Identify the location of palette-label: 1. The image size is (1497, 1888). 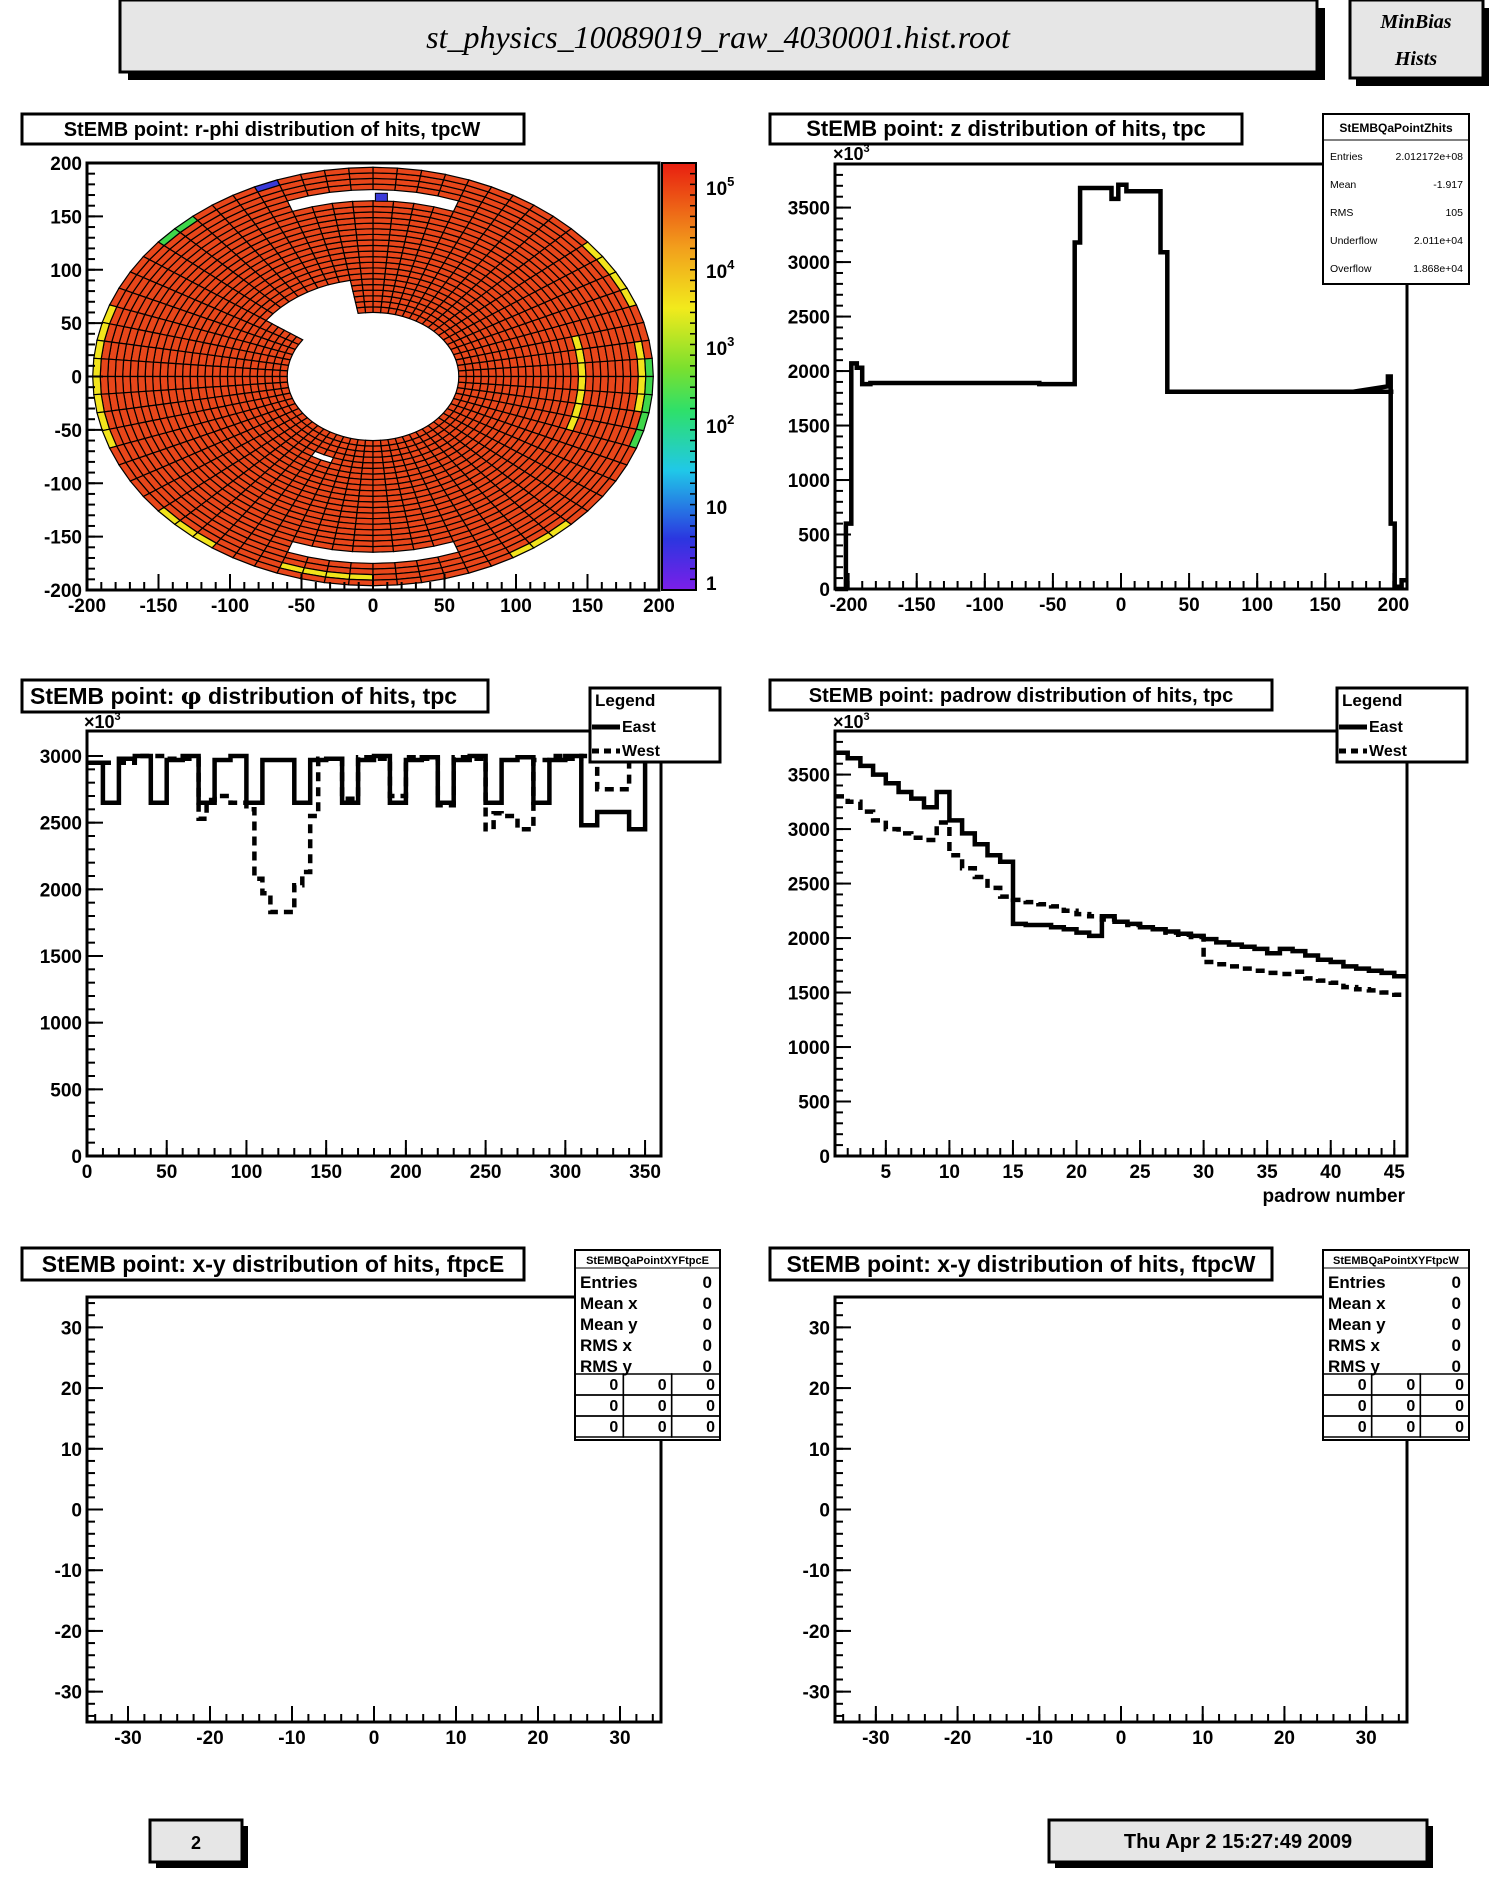
(711, 584).